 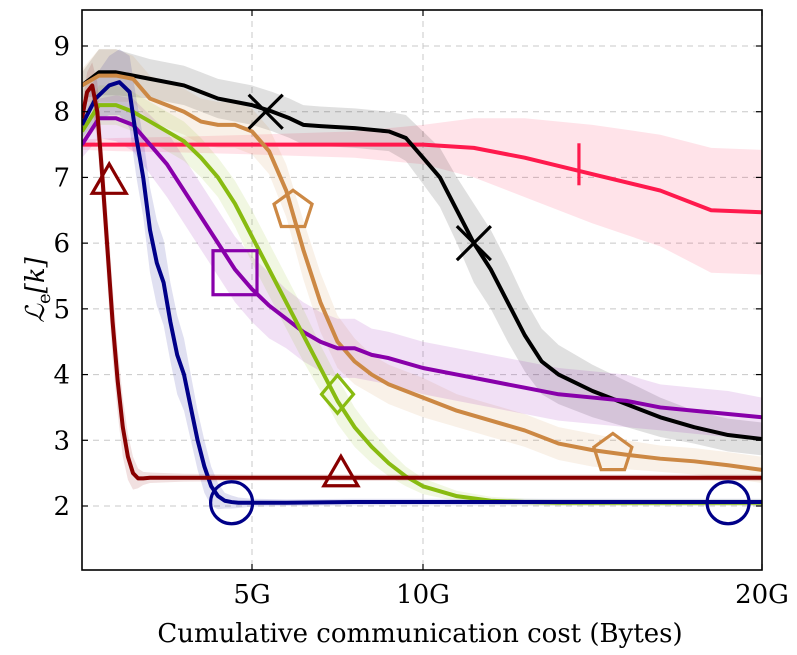 I want to click on y-tick-label: 6, so click(x=61, y=244).